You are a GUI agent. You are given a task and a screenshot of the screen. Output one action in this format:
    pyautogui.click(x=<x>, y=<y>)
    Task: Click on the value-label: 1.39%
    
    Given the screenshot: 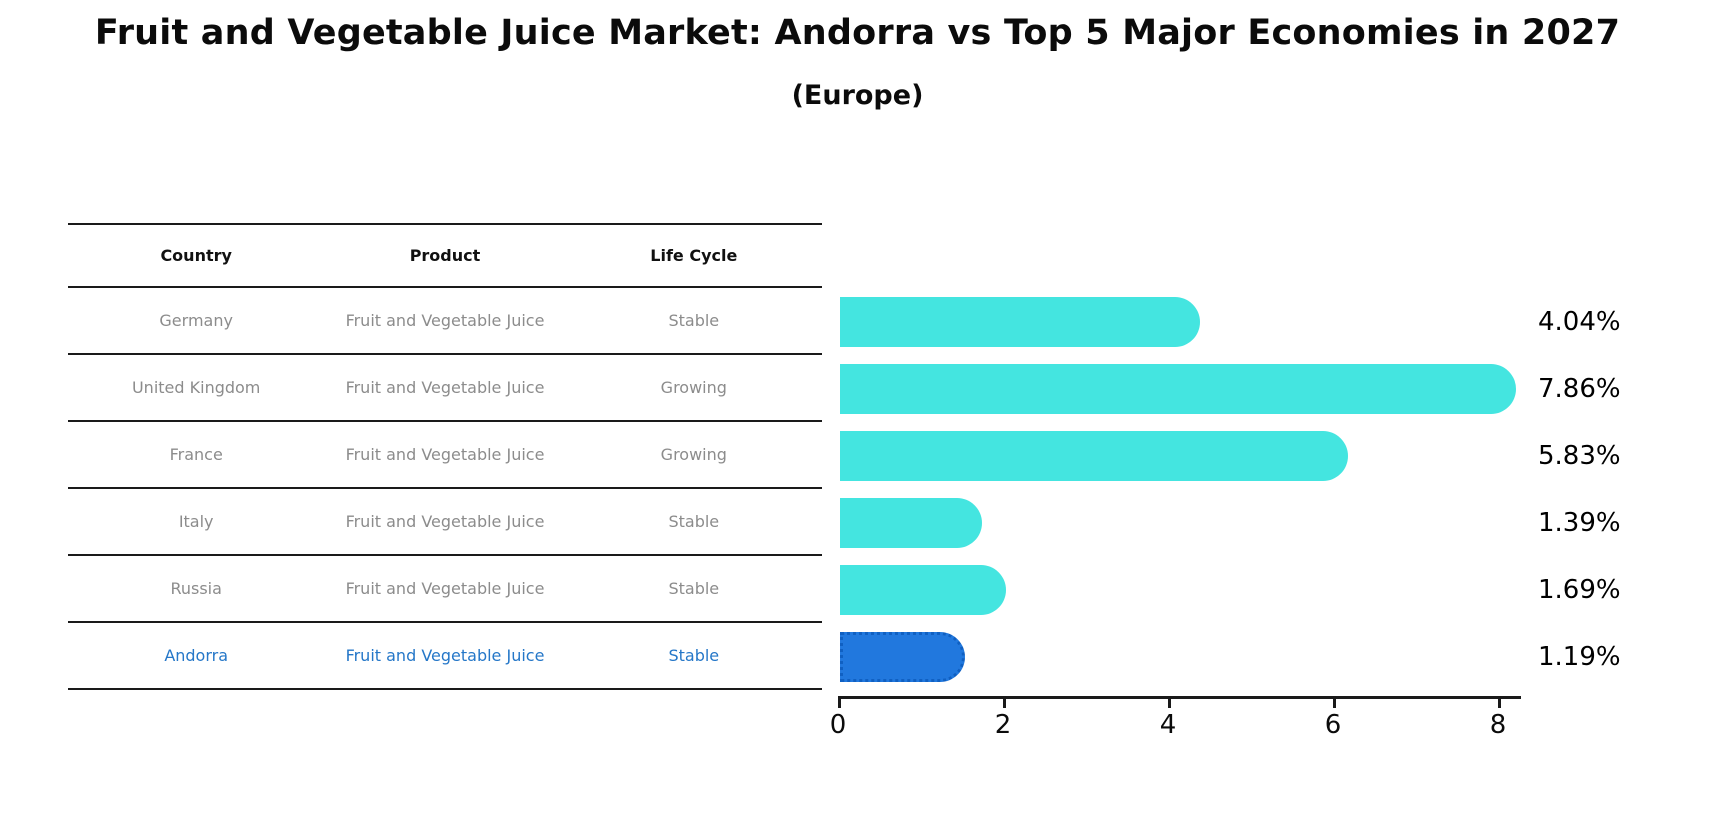 What is the action you would take?
    pyautogui.click(x=1579, y=522)
    